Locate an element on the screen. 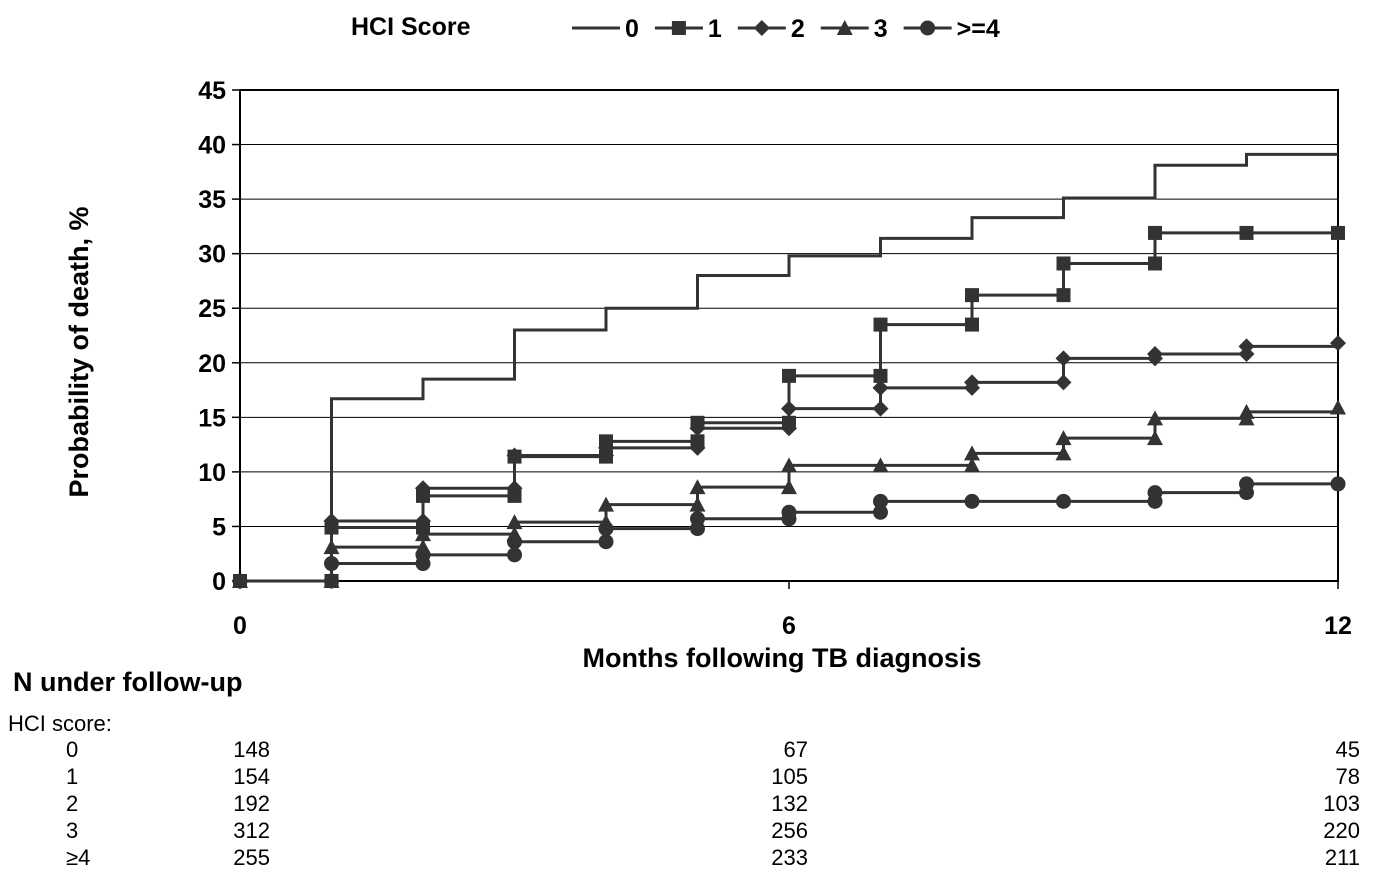  legend-label: 0 is located at coordinates (632, 29).